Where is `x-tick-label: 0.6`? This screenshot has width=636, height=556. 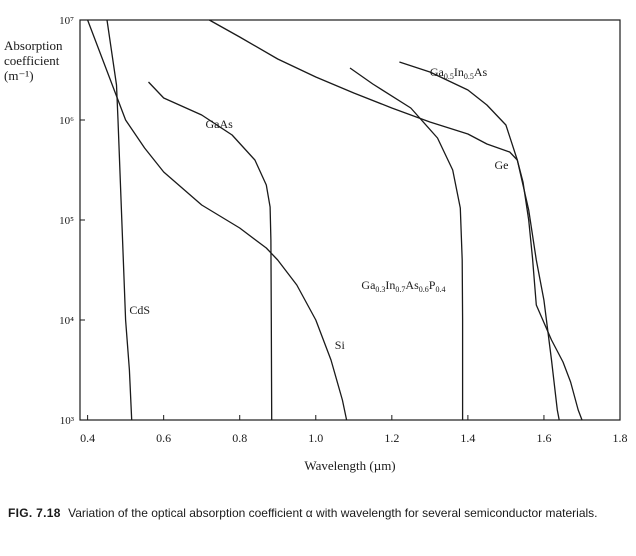 x-tick-label: 0.6 is located at coordinates (163, 438).